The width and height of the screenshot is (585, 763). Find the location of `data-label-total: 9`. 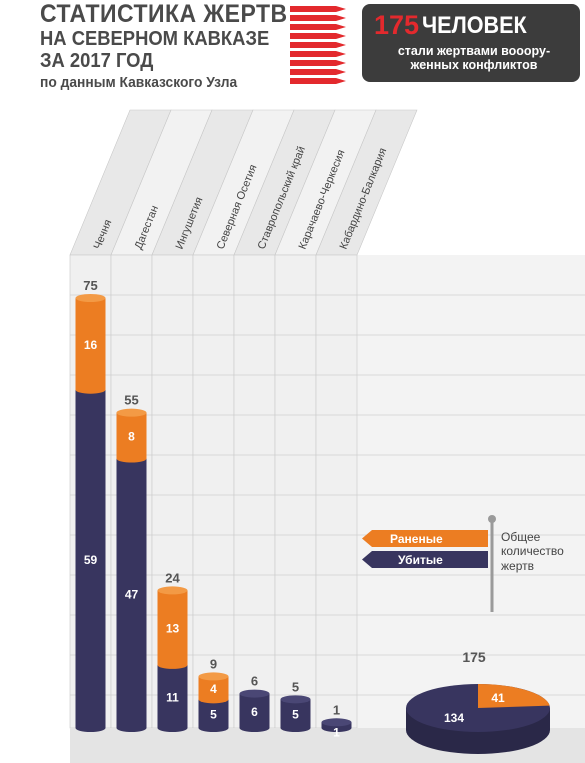

data-label-total: 9 is located at coordinates (213, 663).